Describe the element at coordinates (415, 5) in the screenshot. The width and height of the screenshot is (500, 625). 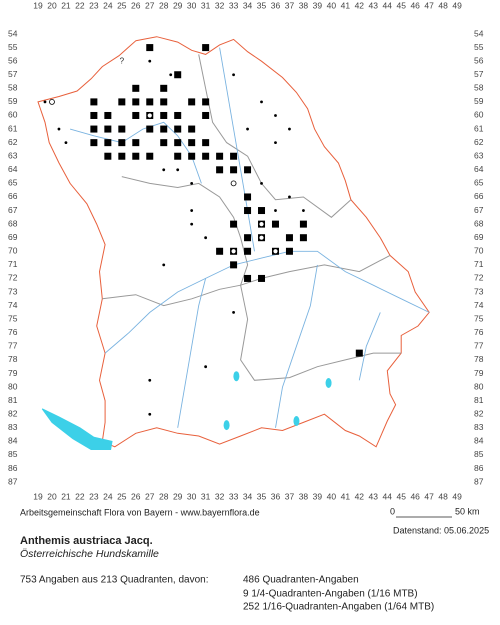
I see `column-label: 46` at that location.